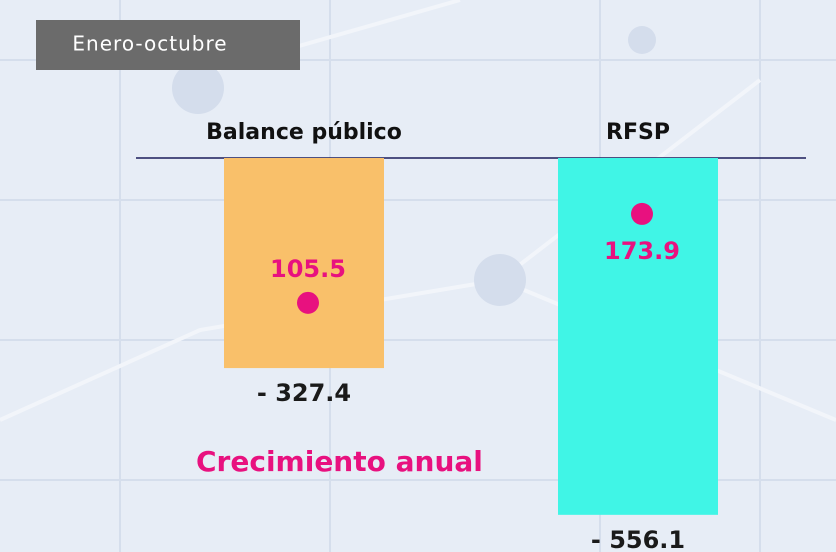 The width and height of the screenshot is (836, 552). What do you see at coordinates (642, 251) in the screenshot?
I see `growth-label: 173.9` at bounding box center [642, 251].